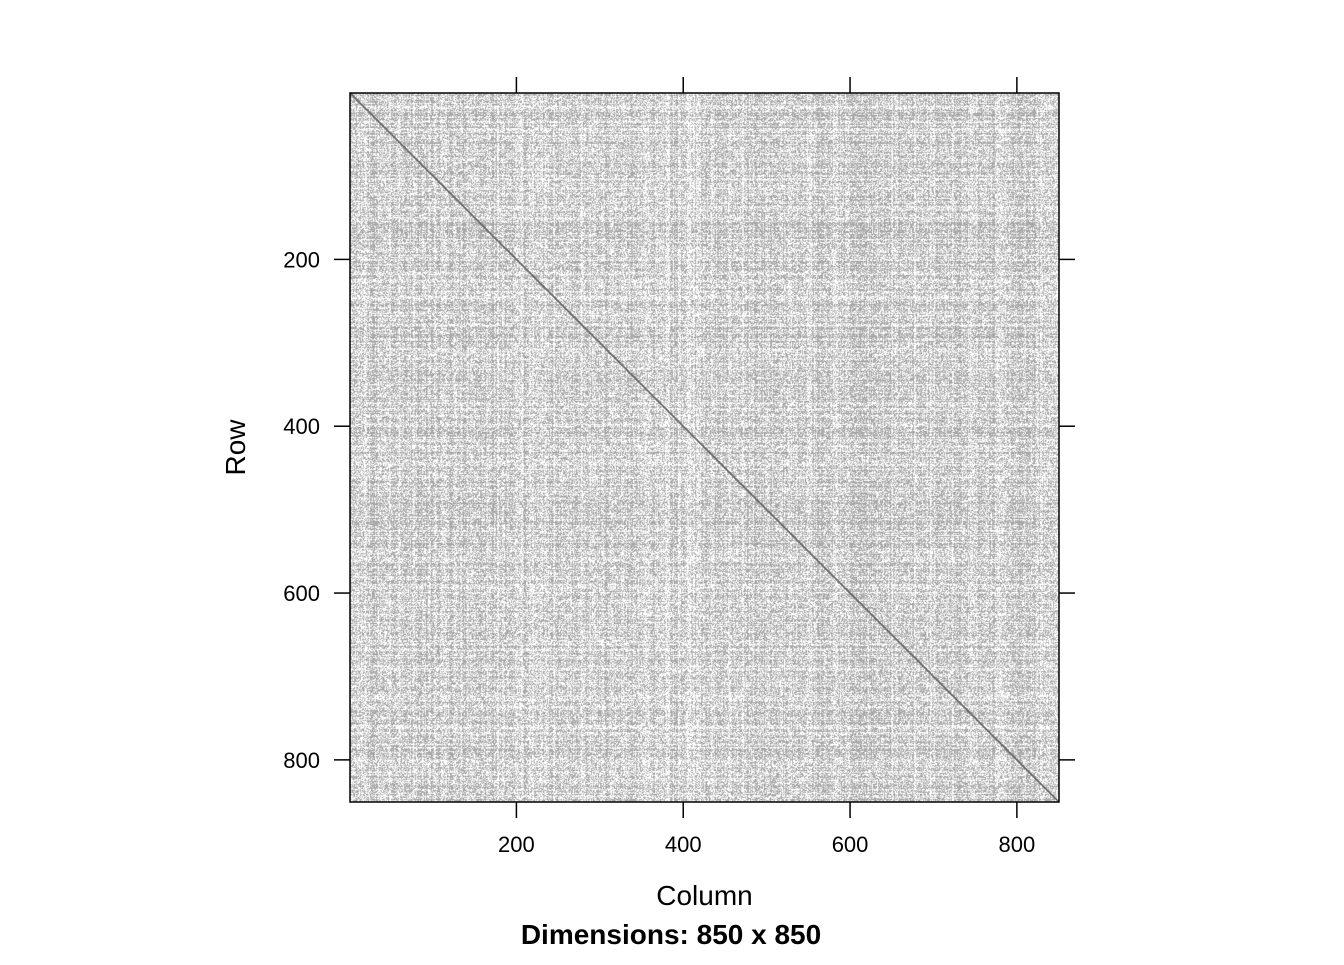  What do you see at coordinates (516, 844) in the screenshot?
I see `x-tick-label: 200` at bounding box center [516, 844].